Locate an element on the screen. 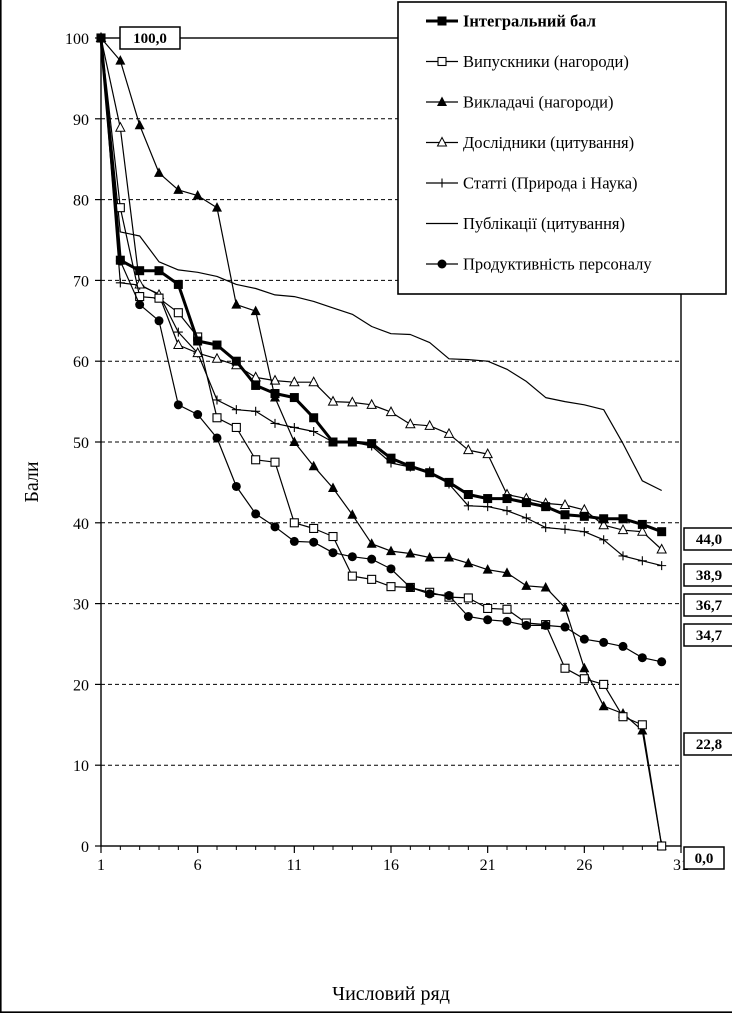  y-axis-title: Бали is located at coordinates (32, 482).